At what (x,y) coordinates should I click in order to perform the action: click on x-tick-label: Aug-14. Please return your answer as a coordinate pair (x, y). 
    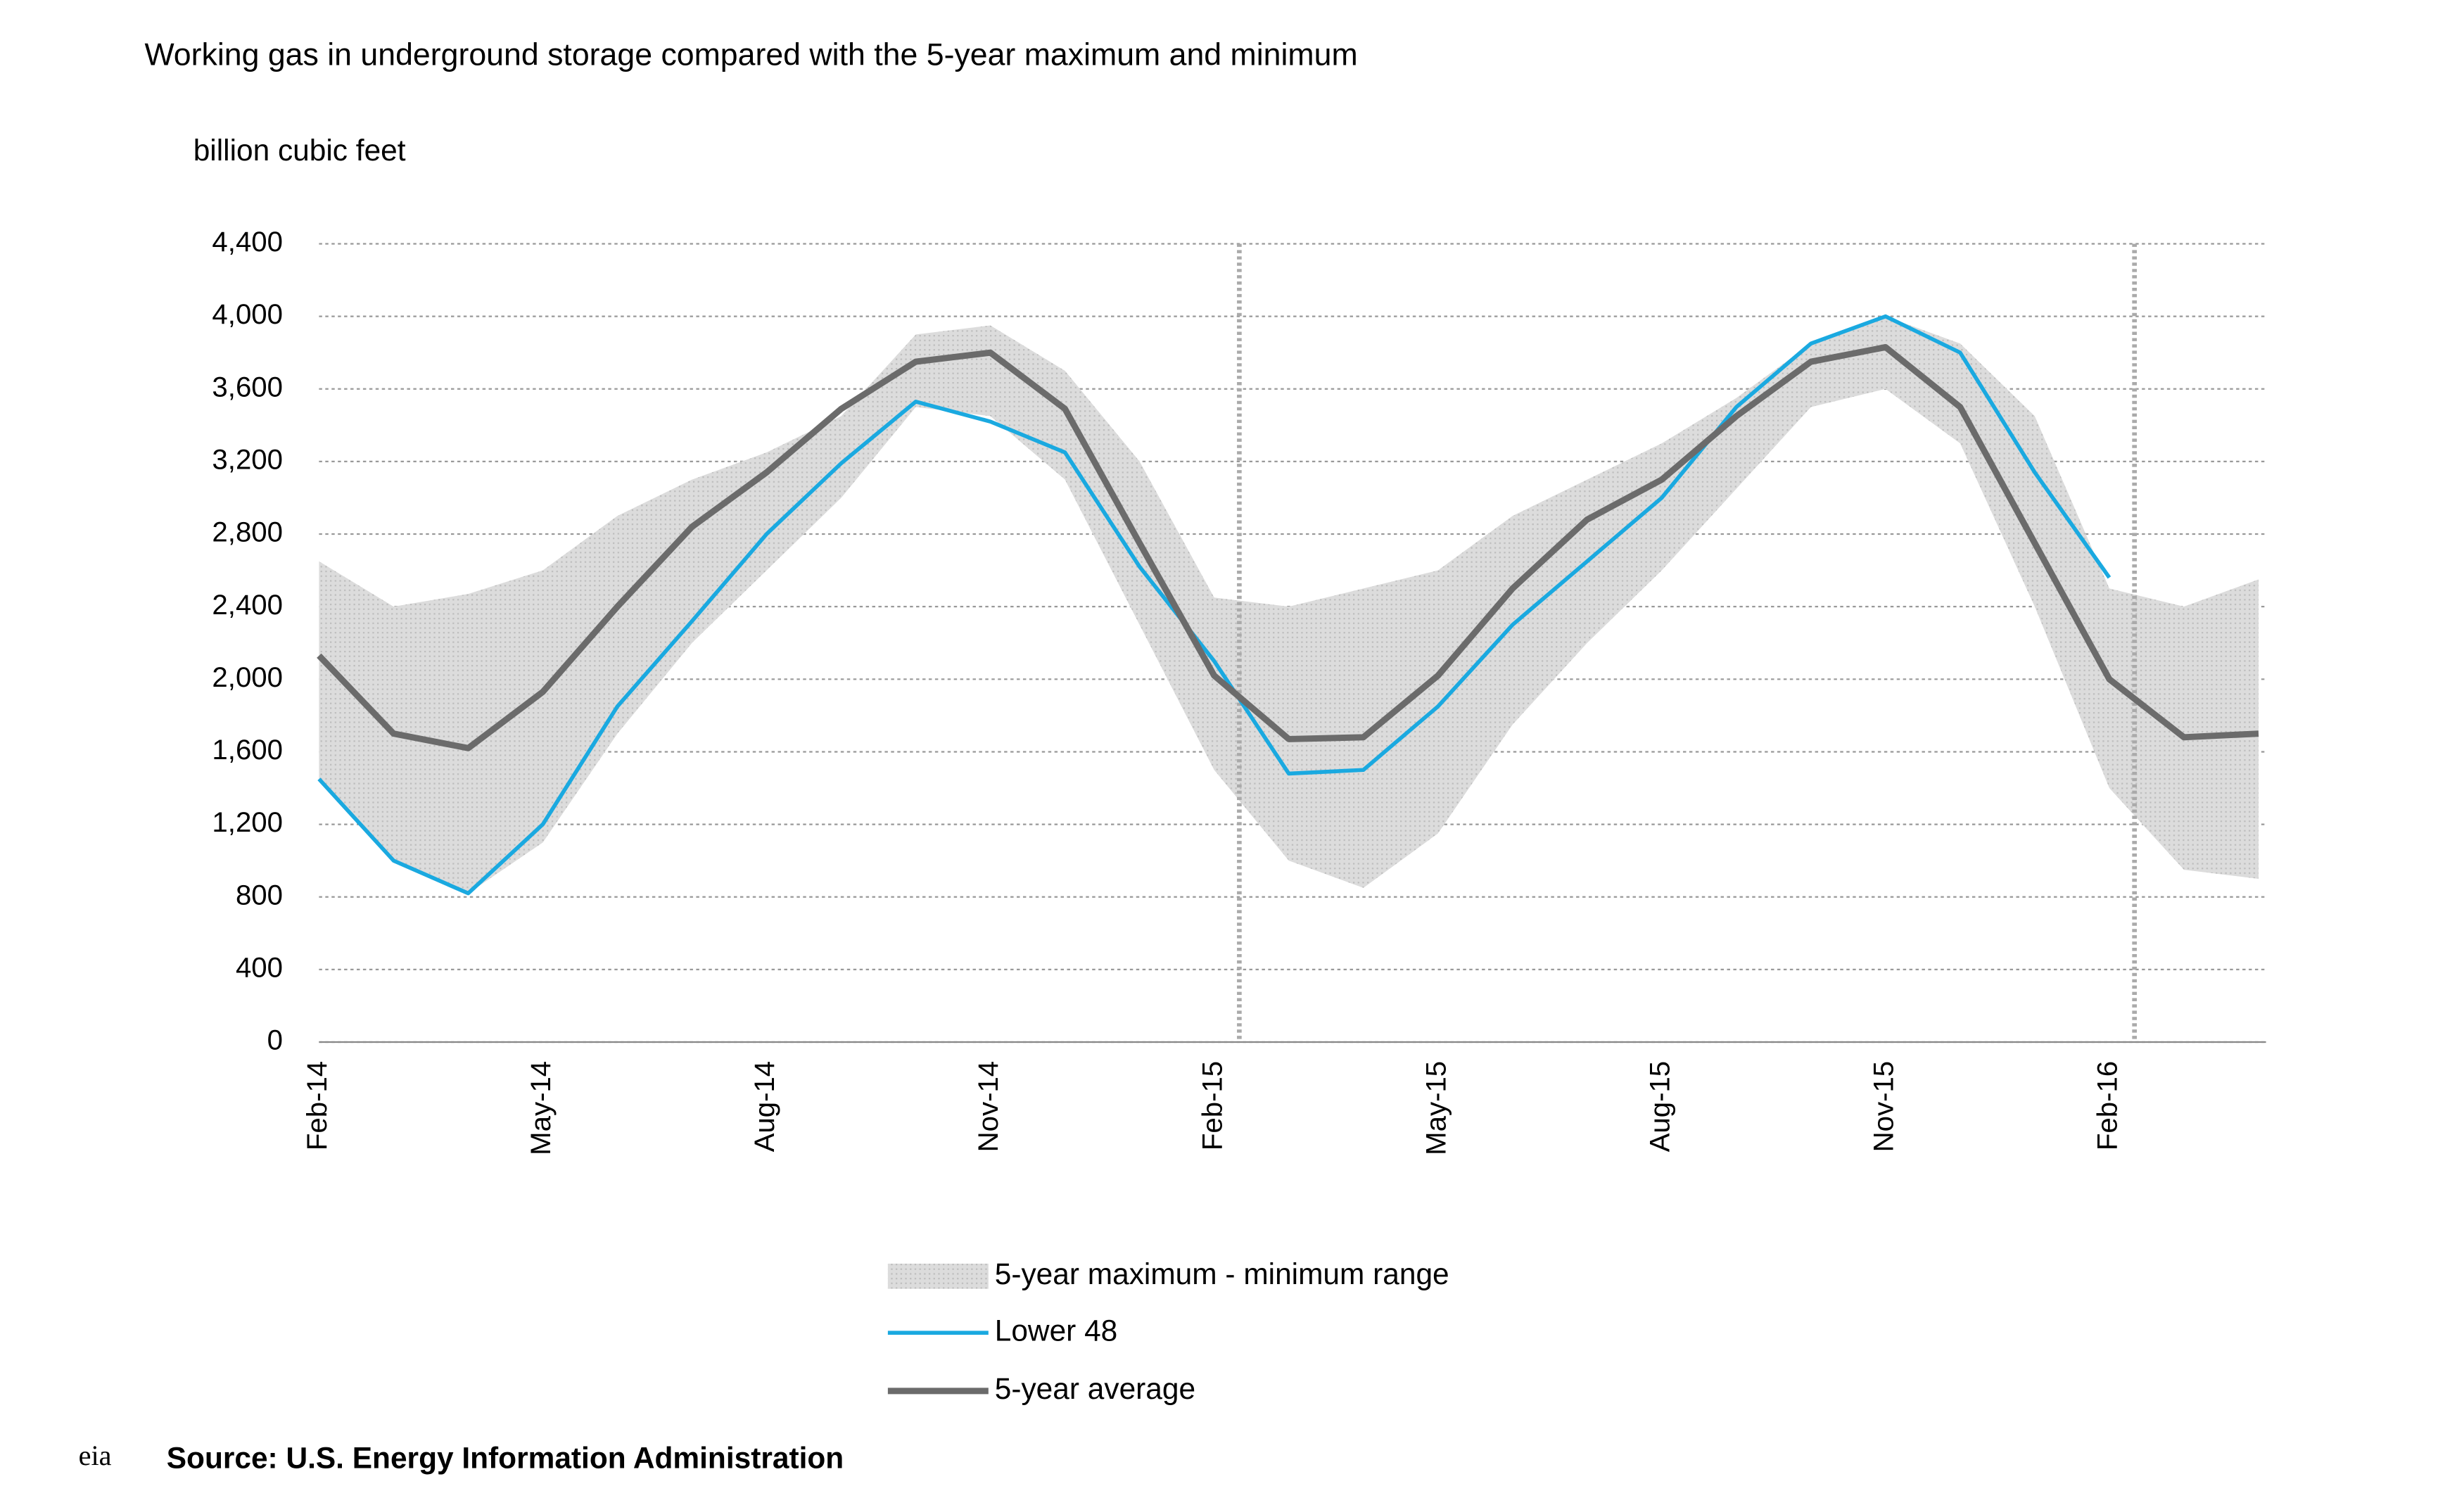
    Looking at the image, I should click on (764, 1107).